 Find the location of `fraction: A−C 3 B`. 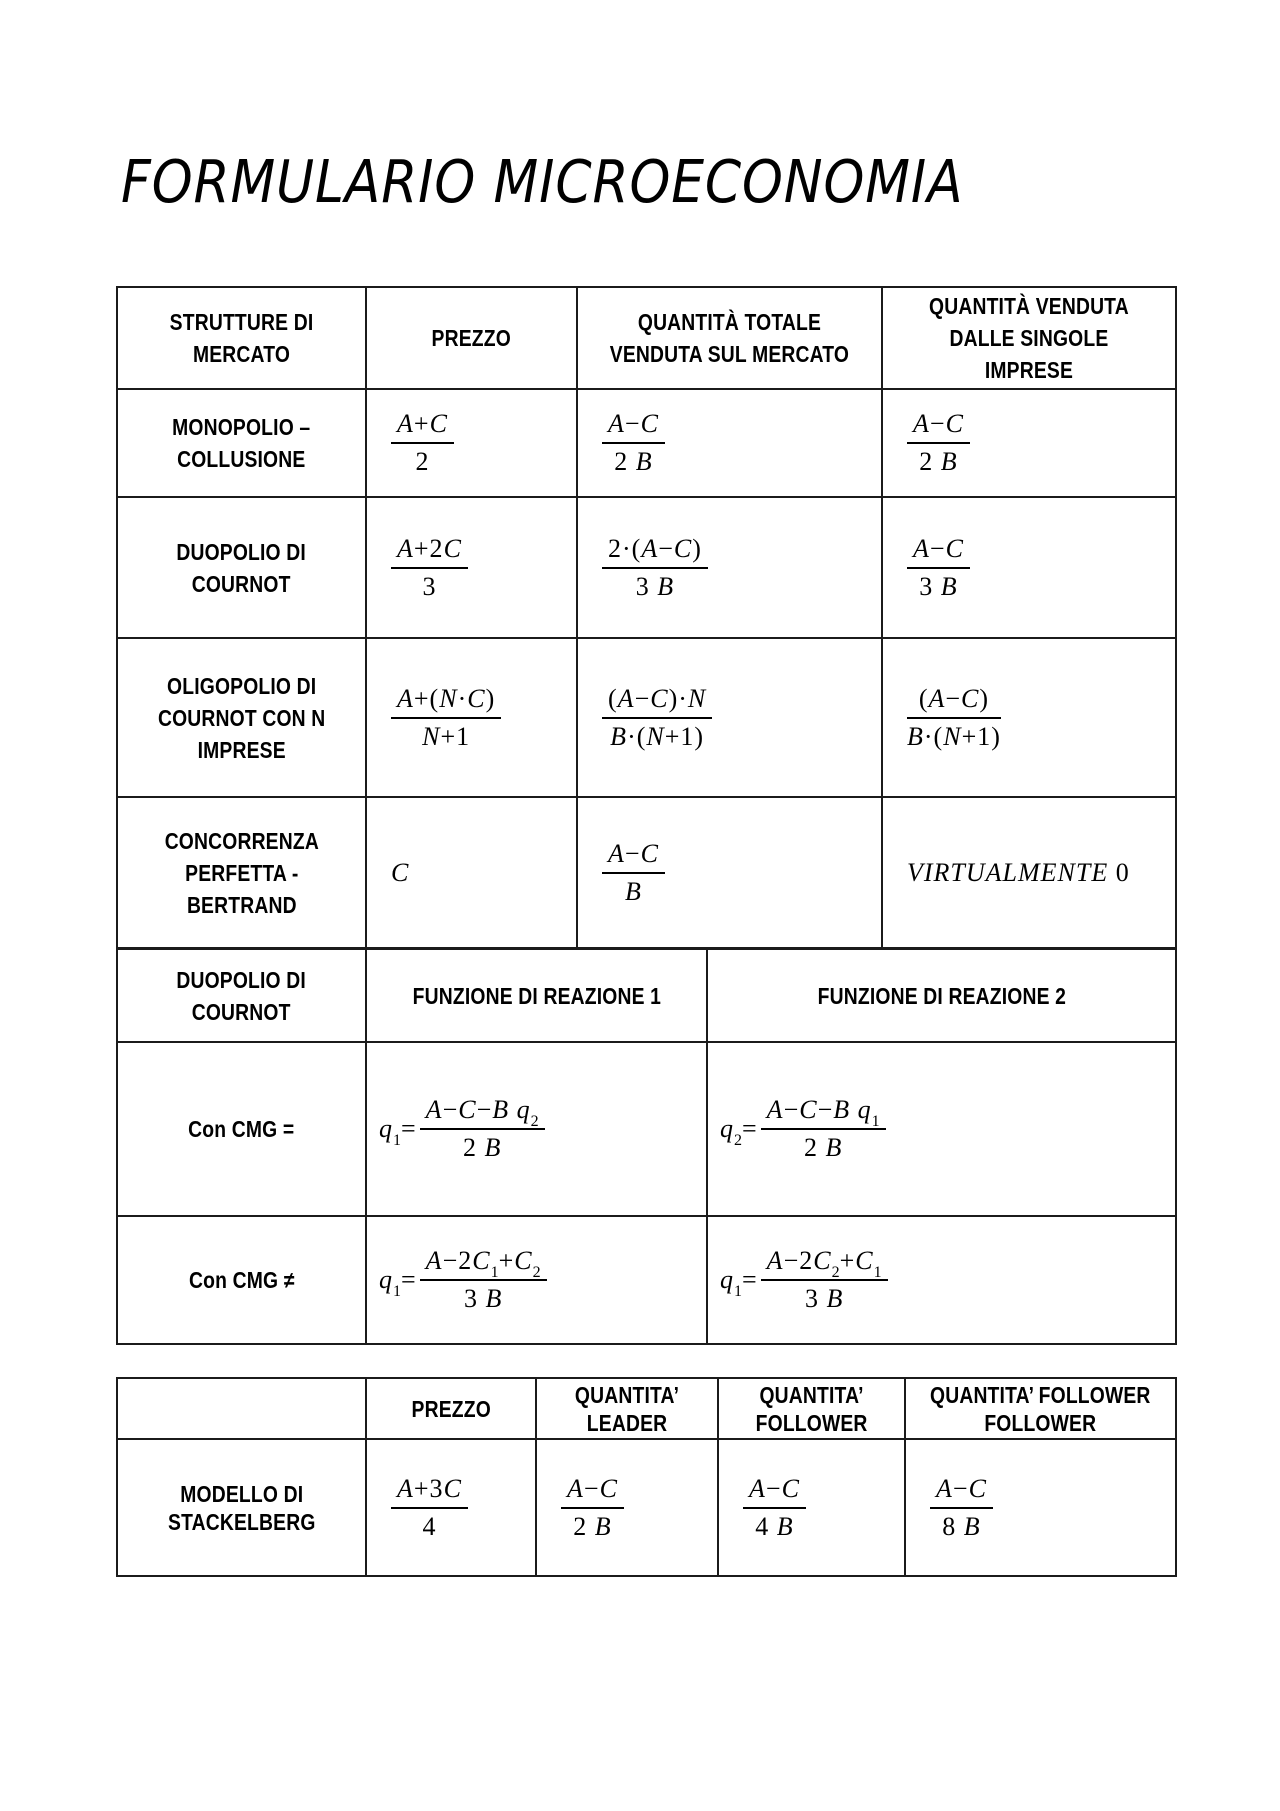

fraction: A−C 3 B is located at coordinates (938, 568).